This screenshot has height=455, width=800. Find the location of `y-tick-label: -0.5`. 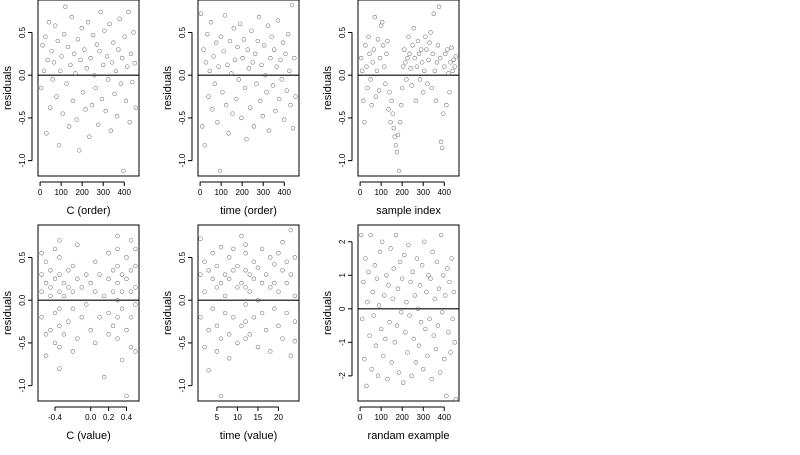

y-tick-label: -0.5 is located at coordinates (22, 342).